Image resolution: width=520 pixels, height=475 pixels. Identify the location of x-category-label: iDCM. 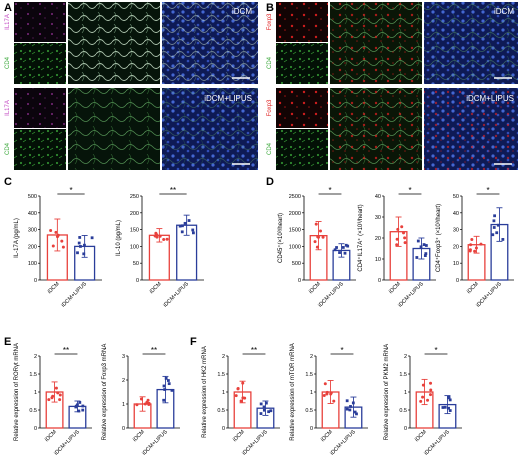
(239, 436).